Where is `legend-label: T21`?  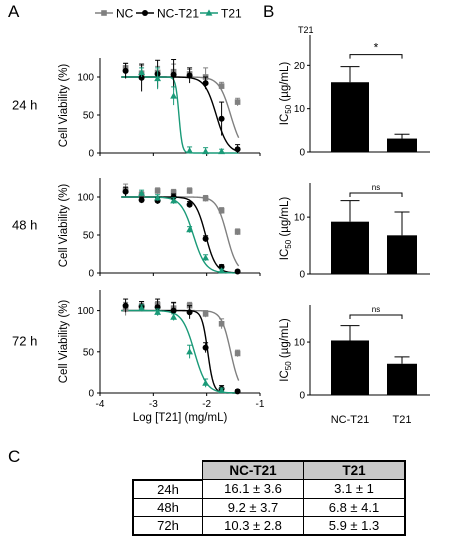
legend-label: T21 is located at coordinates (231, 14).